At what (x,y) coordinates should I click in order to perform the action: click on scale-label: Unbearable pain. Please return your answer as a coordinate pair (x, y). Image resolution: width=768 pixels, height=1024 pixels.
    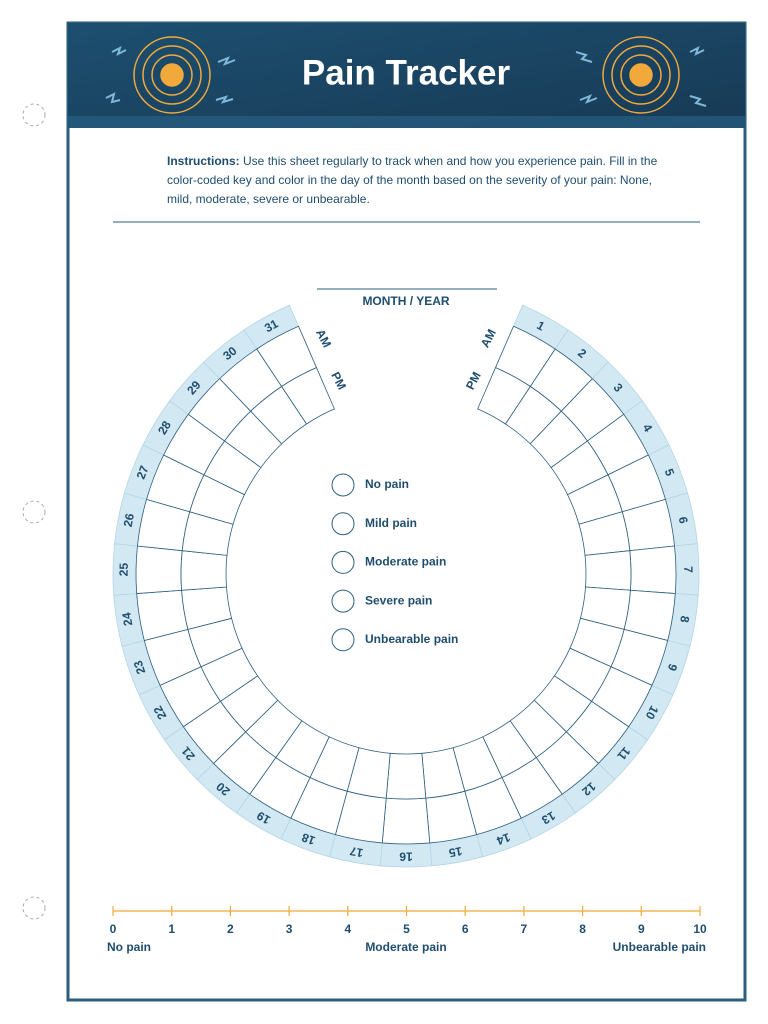
    Looking at the image, I should click on (659, 947).